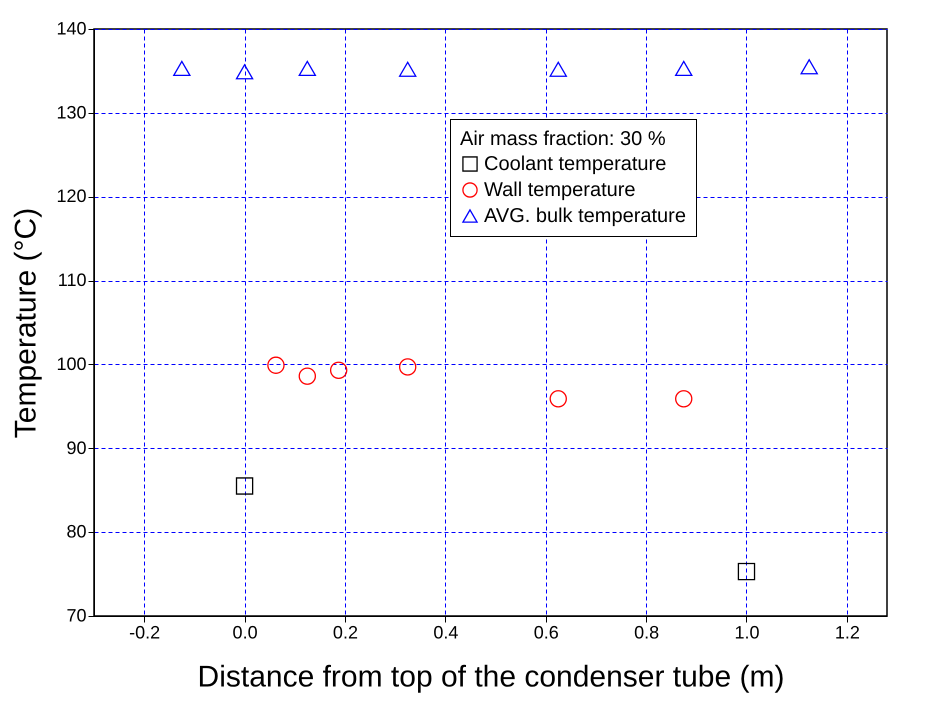 This screenshot has height=718, width=927. Describe the element at coordinates (491, 677) in the screenshot. I see `x-axis-title: Distance from top of the condenser tube (m)` at that location.